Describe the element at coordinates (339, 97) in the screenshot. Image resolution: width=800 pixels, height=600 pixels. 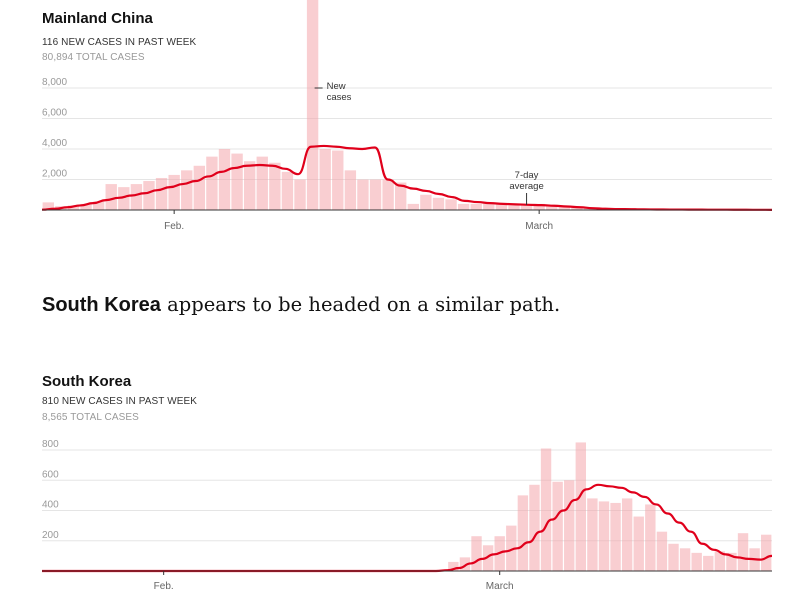
I see `annotation-text: cases` at that location.